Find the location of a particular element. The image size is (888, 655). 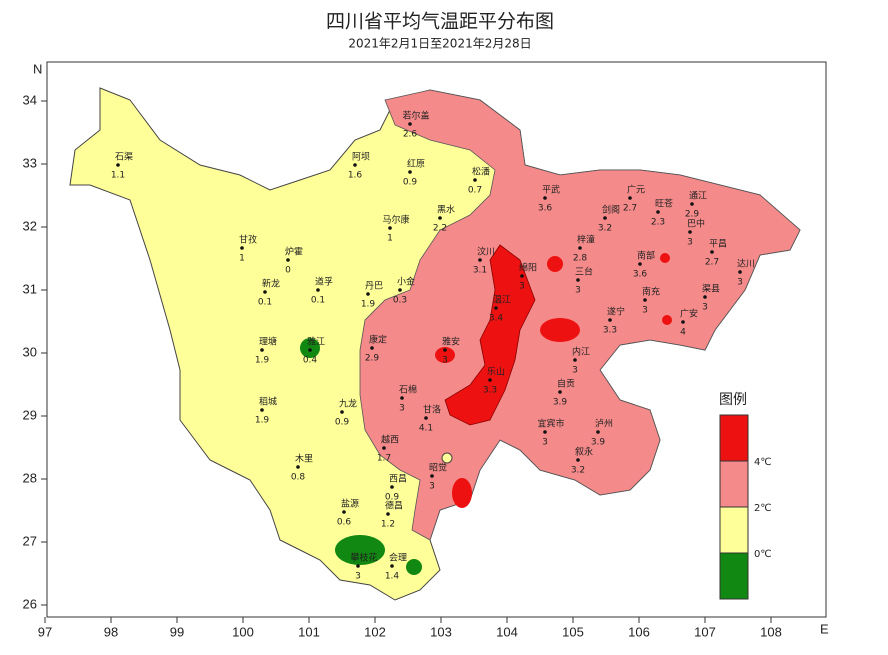

lat-axis-label: N is located at coordinates (37, 68).